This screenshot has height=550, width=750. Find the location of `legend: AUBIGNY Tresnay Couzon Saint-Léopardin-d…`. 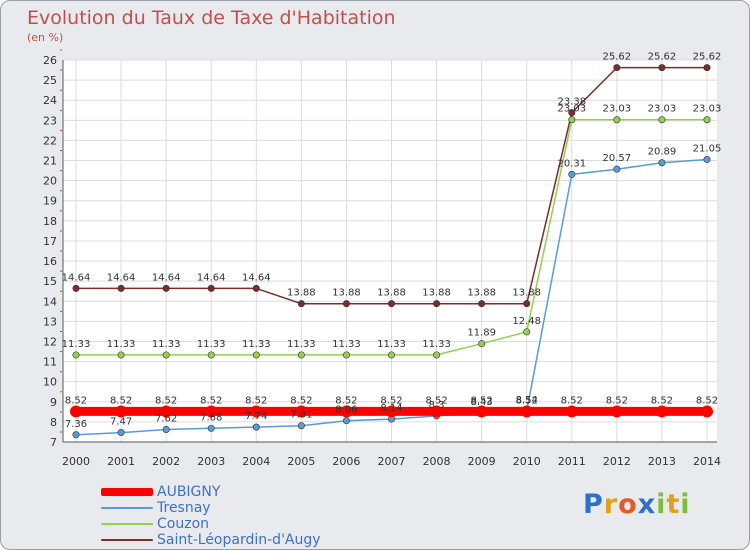

legend: AUBIGNY Tresnay Couzon Saint-Léopardin-d… is located at coordinates (251, 516).